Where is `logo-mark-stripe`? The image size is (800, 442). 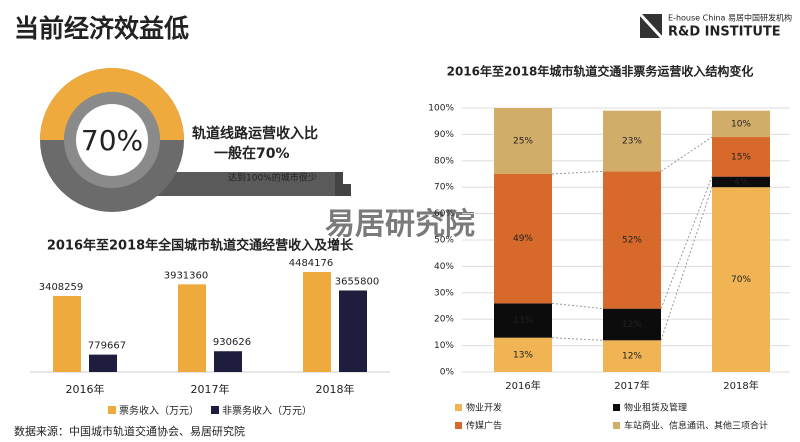 logo-mark-stripe is located at coordinates (651, 26).